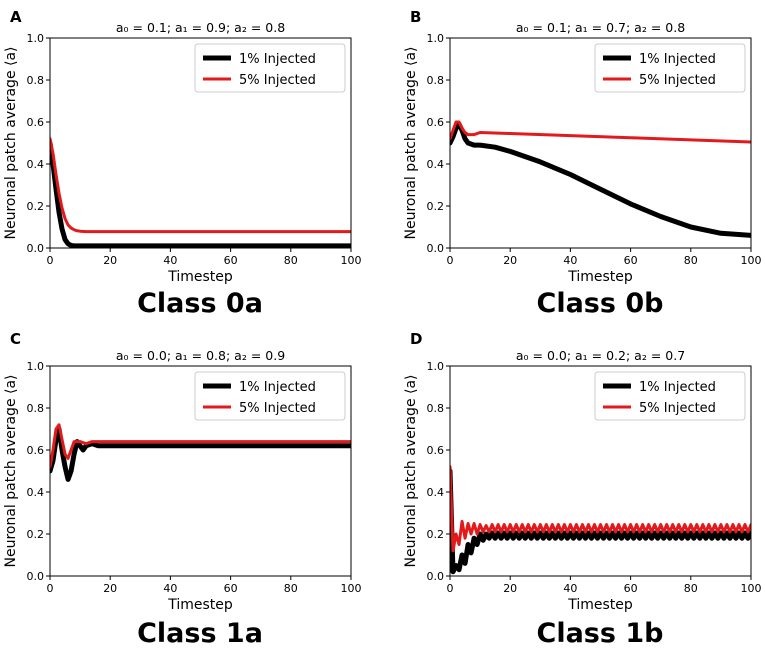 The width and height of the screenshot is (765, 651). Describe the element at coordinates (600, 303) in the screenshot. I see `class-label: Class 0b` at that location.